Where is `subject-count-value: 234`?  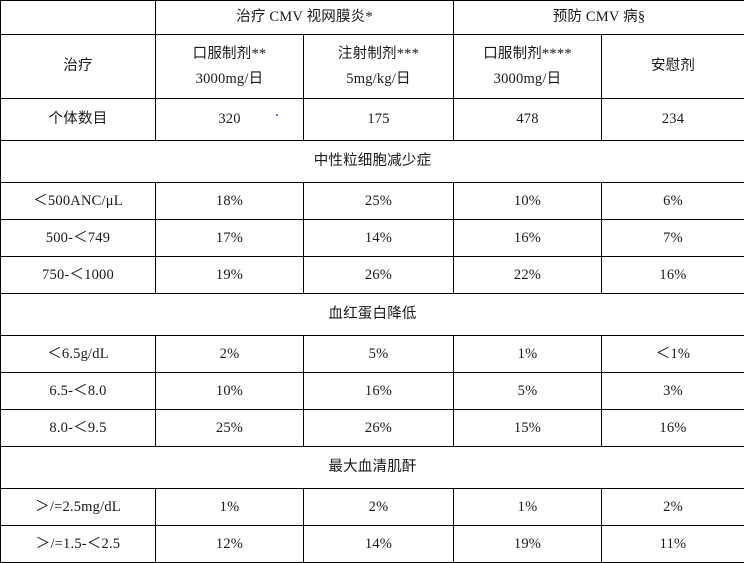 subject-count-value: 234 is located at coordinates (673, 120).